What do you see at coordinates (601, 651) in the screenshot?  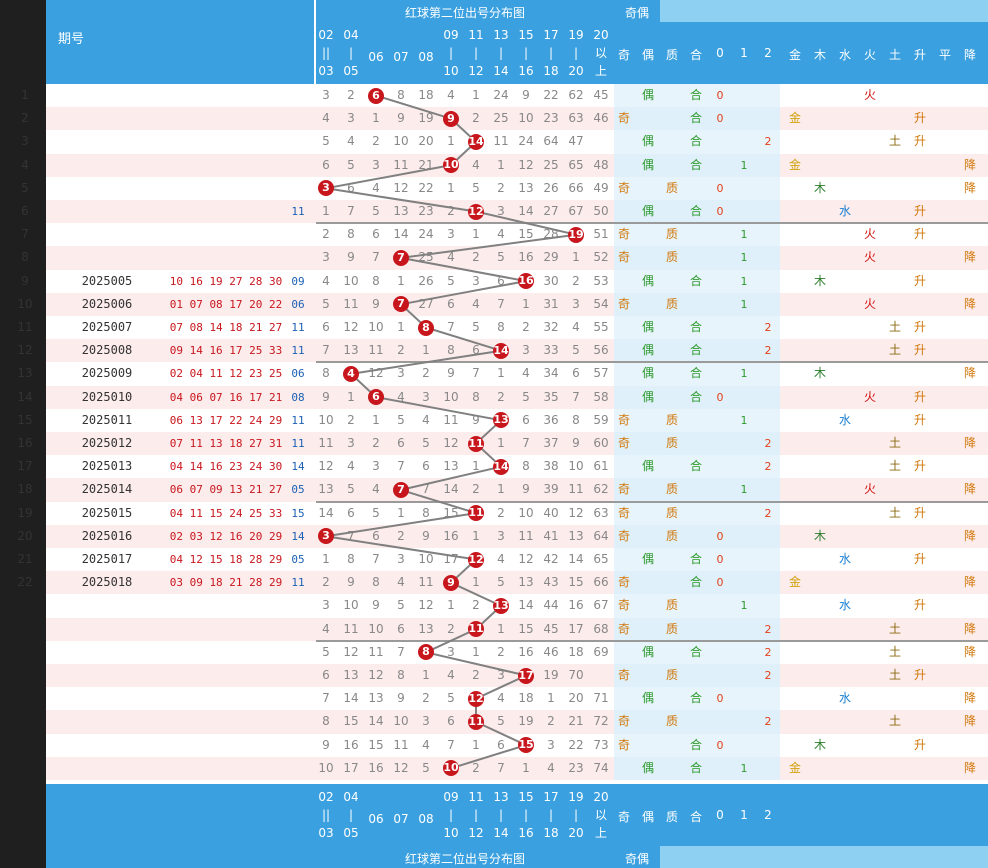 I see `miss-value: 69` at bounding box center [601, 651].